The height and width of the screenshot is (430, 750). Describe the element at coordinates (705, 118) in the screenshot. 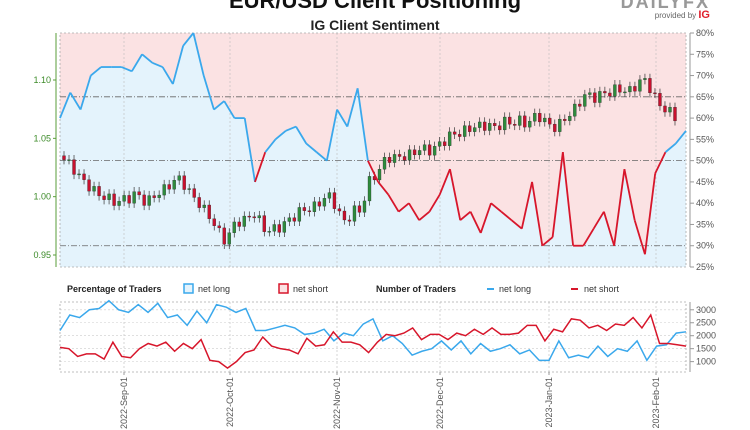

I see `right-tick-label: 60%` at that location.